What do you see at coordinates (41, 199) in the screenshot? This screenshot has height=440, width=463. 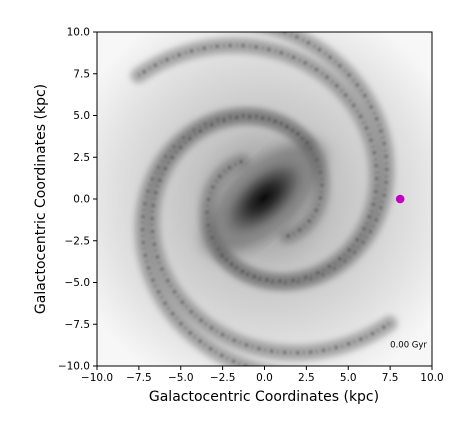 I see `y-axis-label: Galactocentric Coordinates (kpc)` at bounding box center [41, 199].